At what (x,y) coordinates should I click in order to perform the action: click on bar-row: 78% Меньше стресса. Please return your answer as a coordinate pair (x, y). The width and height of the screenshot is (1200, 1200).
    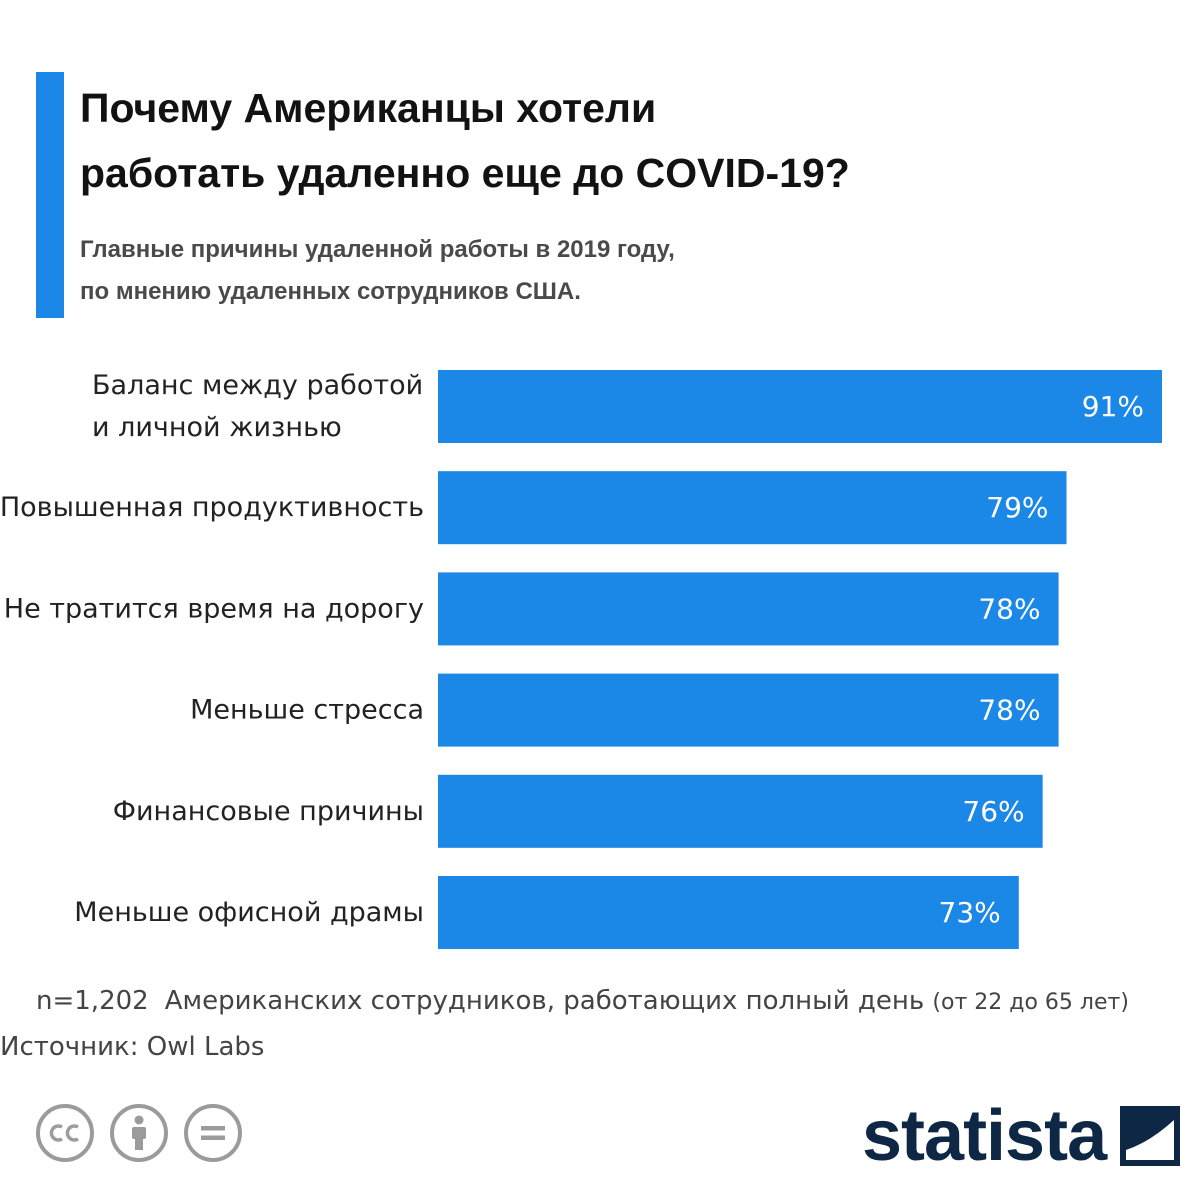
    Looking at the image, I should click on (624, 710).